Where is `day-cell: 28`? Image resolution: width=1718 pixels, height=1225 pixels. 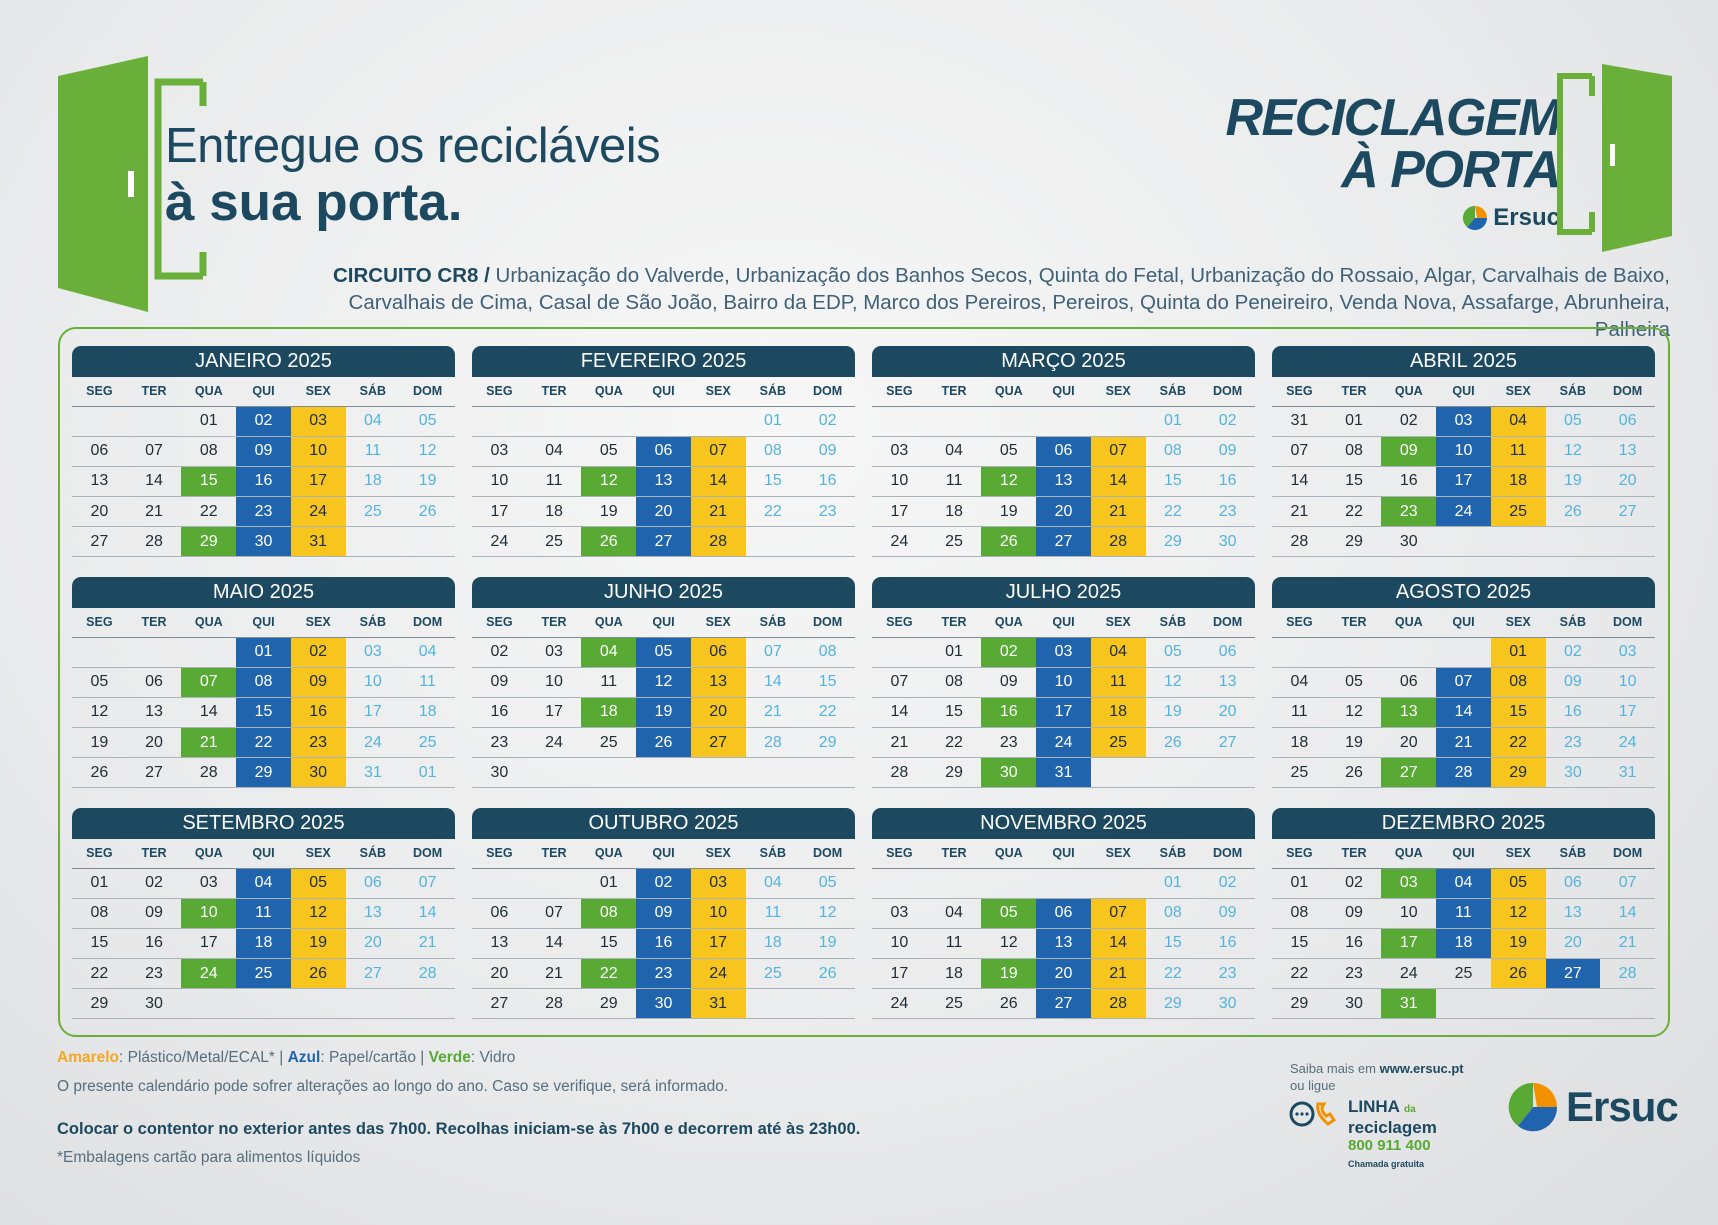
day-cell: 28 is located at coordinates (554, 1004).